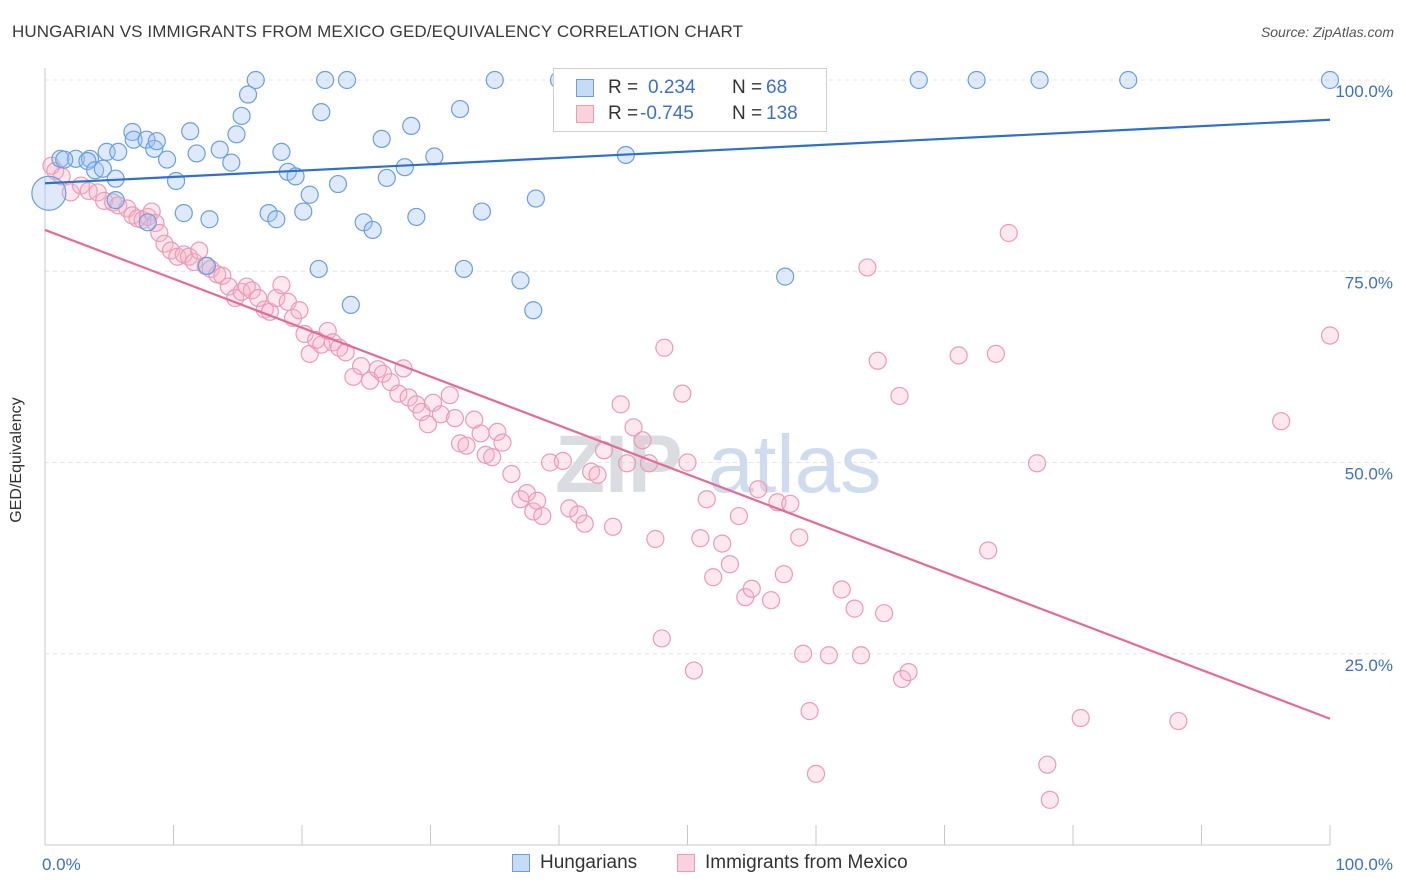 This screenshot has height=892, width=1406. Describe the element at coordinates (1369, 665) in the screenshot. I see `y-tick-label: 25.0%` at that location.